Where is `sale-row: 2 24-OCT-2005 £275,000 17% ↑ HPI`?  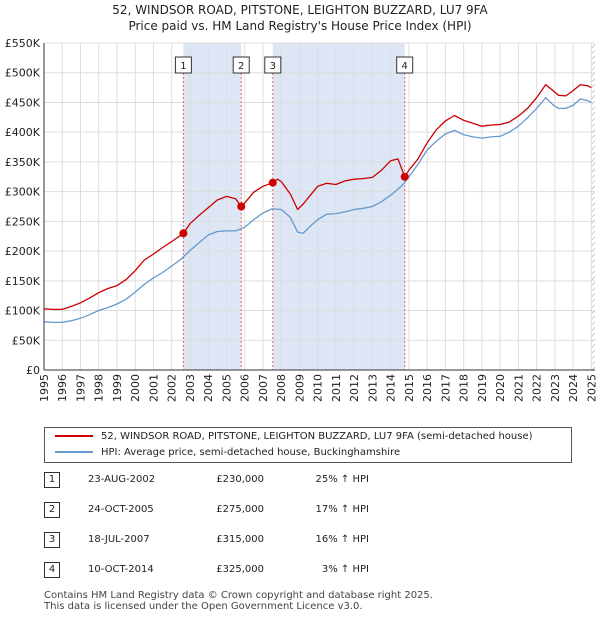
sale-row: 2 24-OCT-2005 £275,000 17% ↑ HPI is located at coordinates (254, 510).